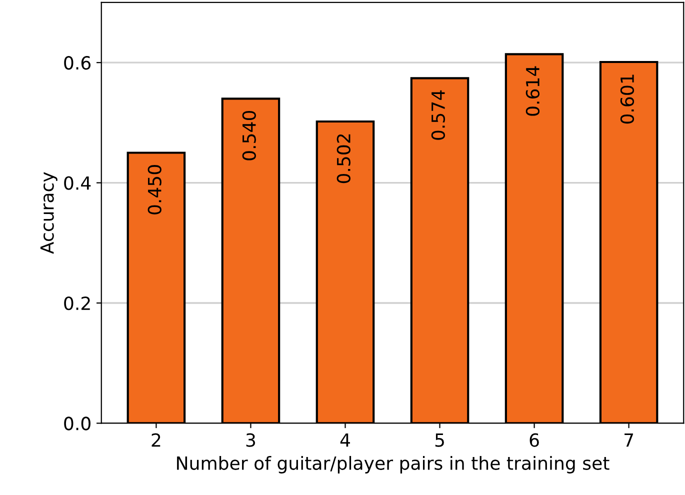 Image resolution: width=685 pixels, height=495 pixels. Describe the element at coordinates (77, 423) in the screenshot. I see `y-tick-label: 0.0` at that location.